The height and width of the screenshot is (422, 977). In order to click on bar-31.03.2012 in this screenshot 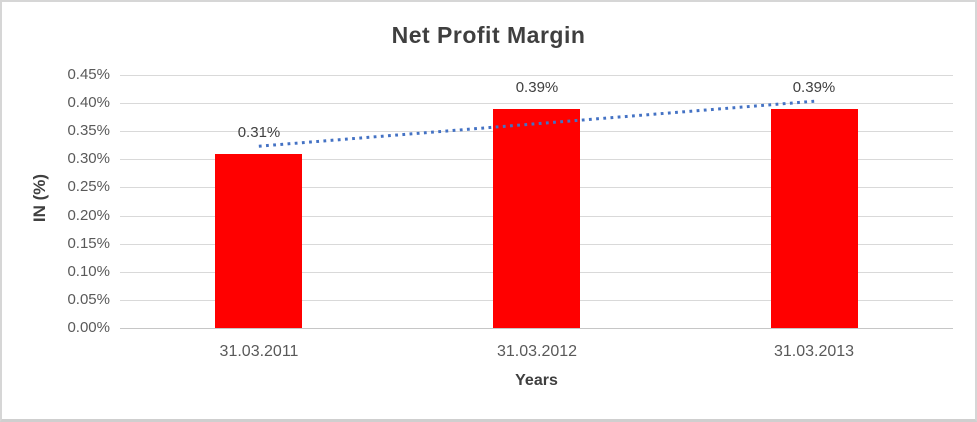, I will do `click(536, 218)`.